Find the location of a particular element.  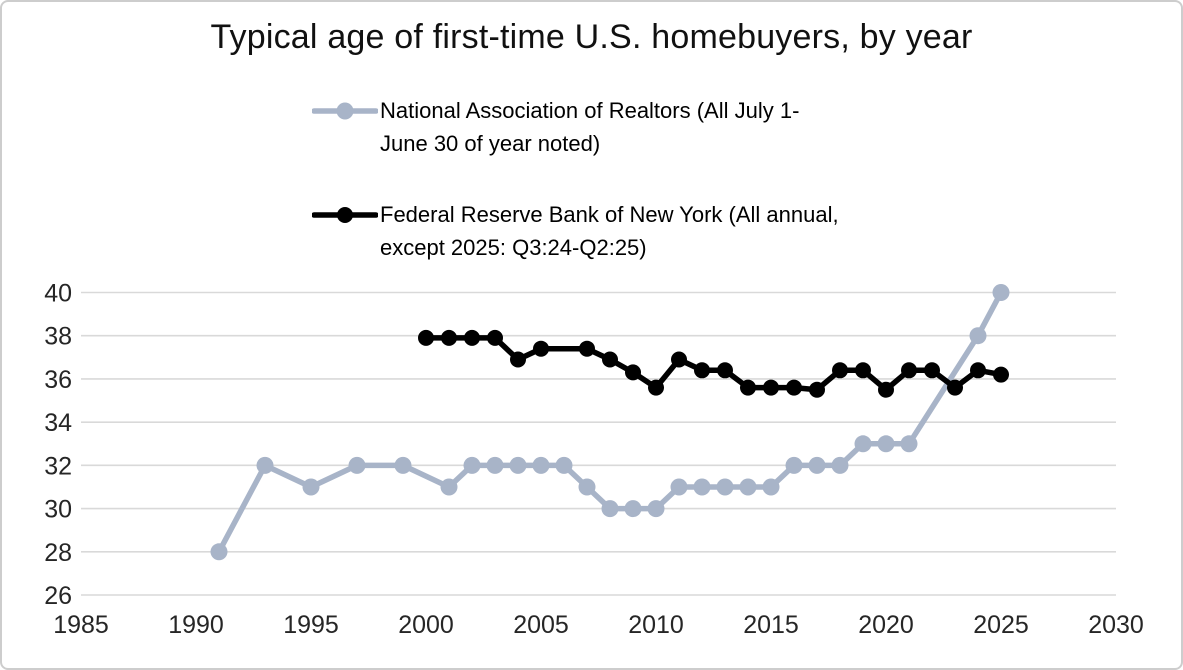

y-tick-label: 36 is located at coordinates (58, 380).